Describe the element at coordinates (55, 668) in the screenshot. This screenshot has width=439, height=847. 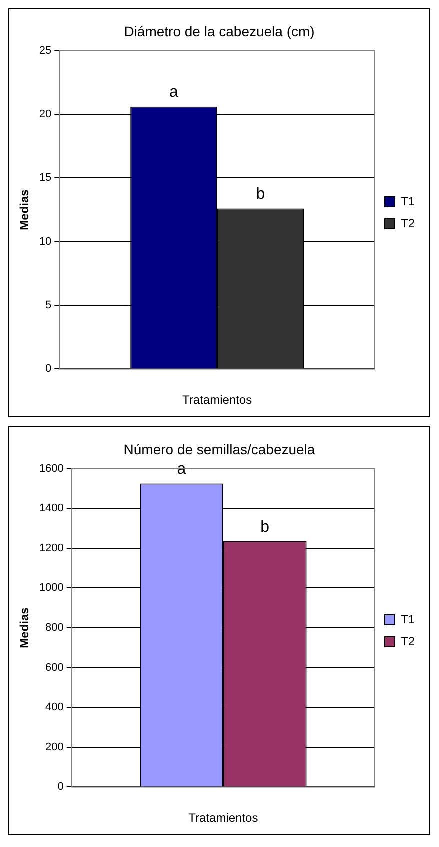
I see `y-tick-label: 600` at that location.